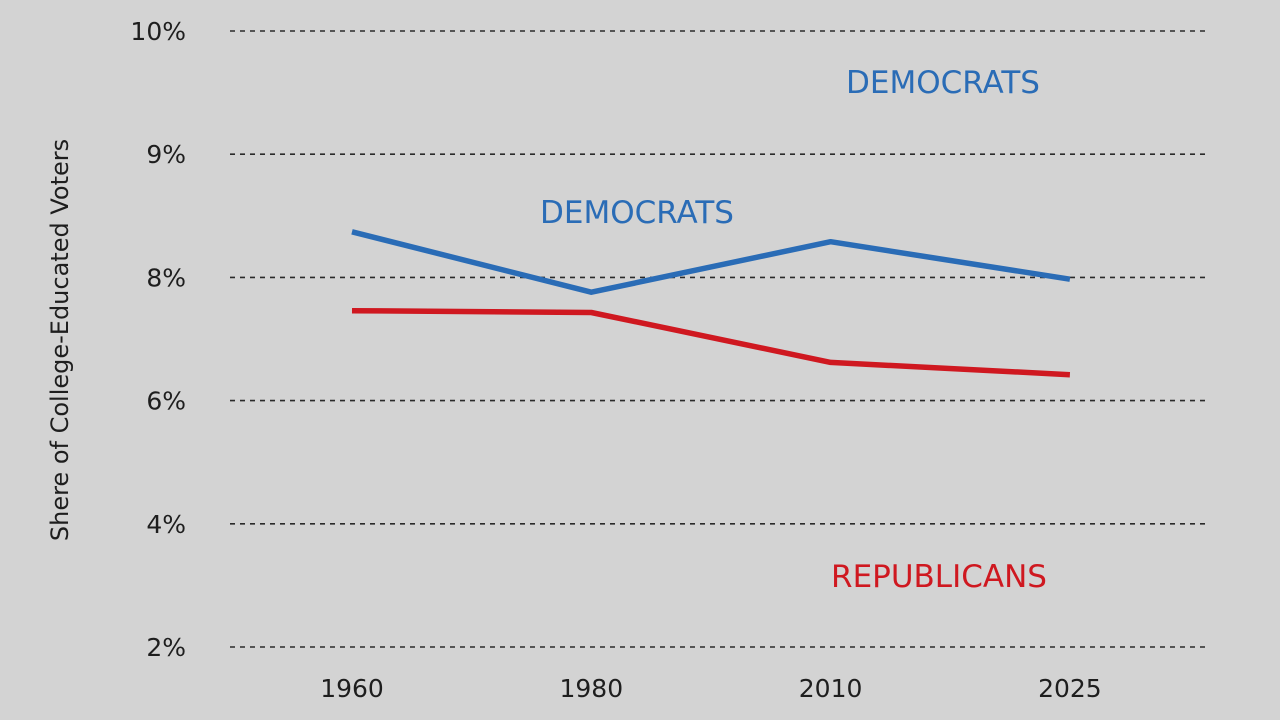 The height and width of the screenshot is (720, 1280). Describe the element at coordinates (711, 303) in the screenshot. I see `series-lines` at that location.